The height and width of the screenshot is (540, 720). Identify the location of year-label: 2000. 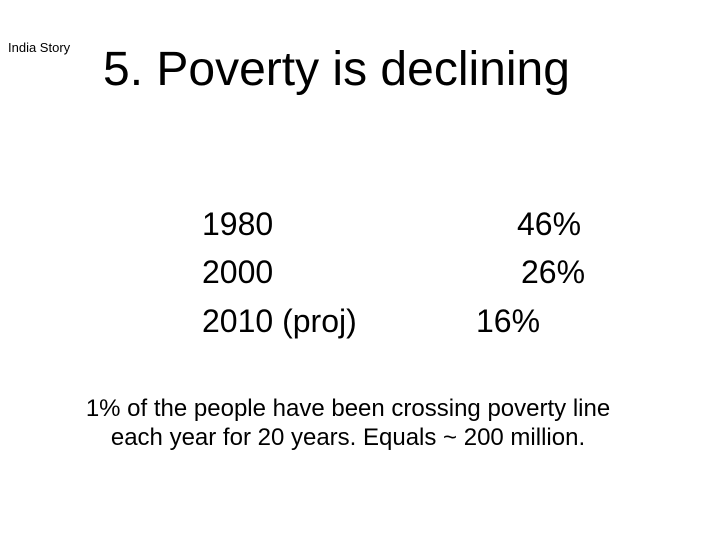
(238, 272).